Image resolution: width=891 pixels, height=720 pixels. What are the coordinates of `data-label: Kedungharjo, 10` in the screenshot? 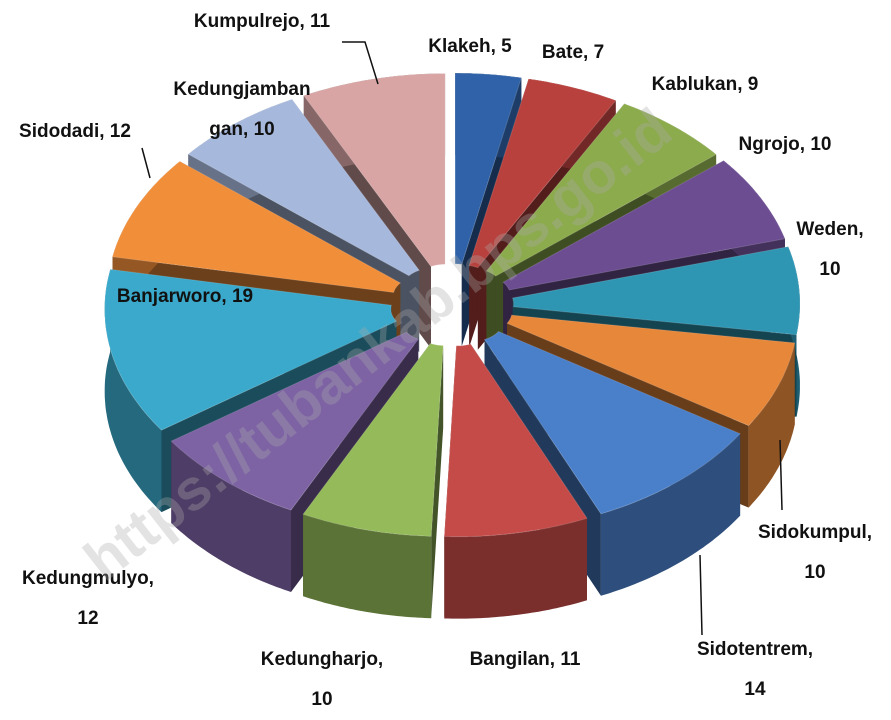 It's located at (322, 679).